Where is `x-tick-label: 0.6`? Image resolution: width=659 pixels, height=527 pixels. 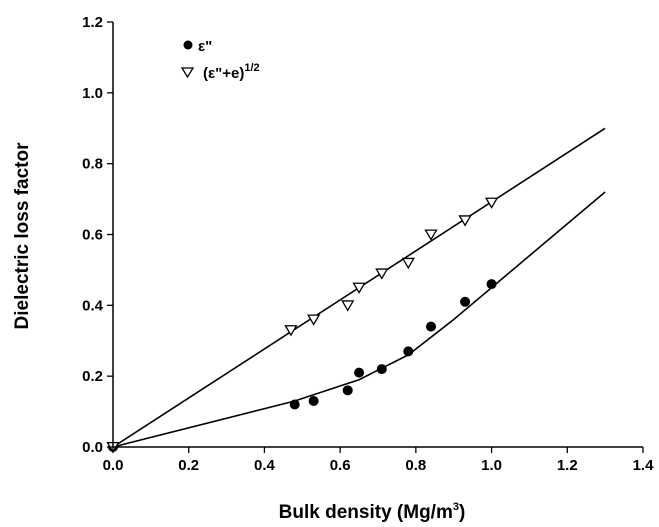 x-tick-label: 0.6 is located at coordinates (340, 465).